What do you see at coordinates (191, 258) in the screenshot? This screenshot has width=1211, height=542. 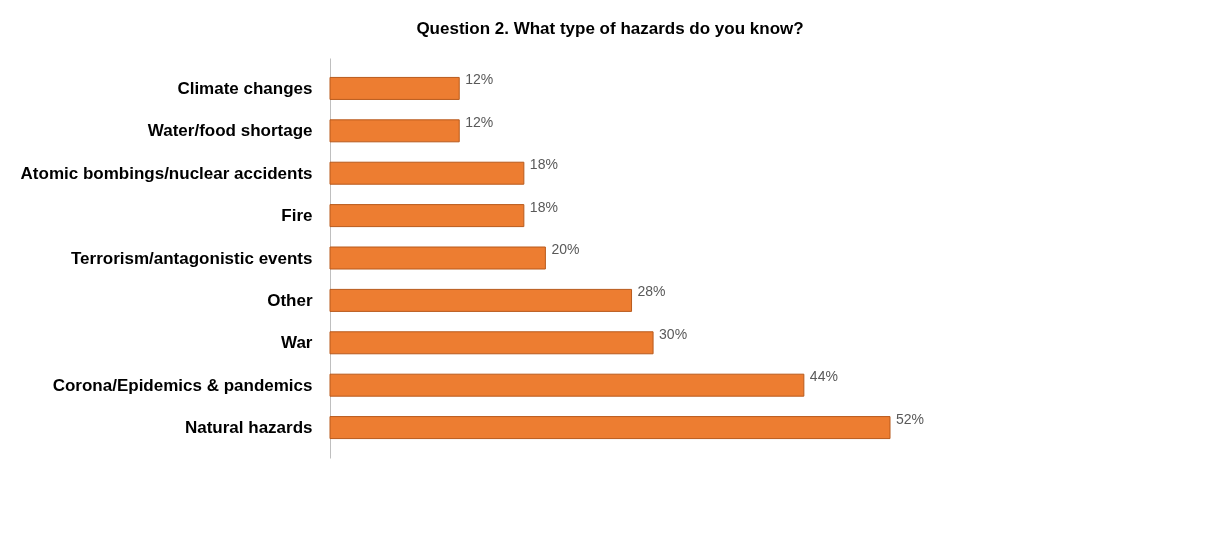 I see `y-tick-label: Terrorism/antagonistic events` at bounding box center [191, 258].